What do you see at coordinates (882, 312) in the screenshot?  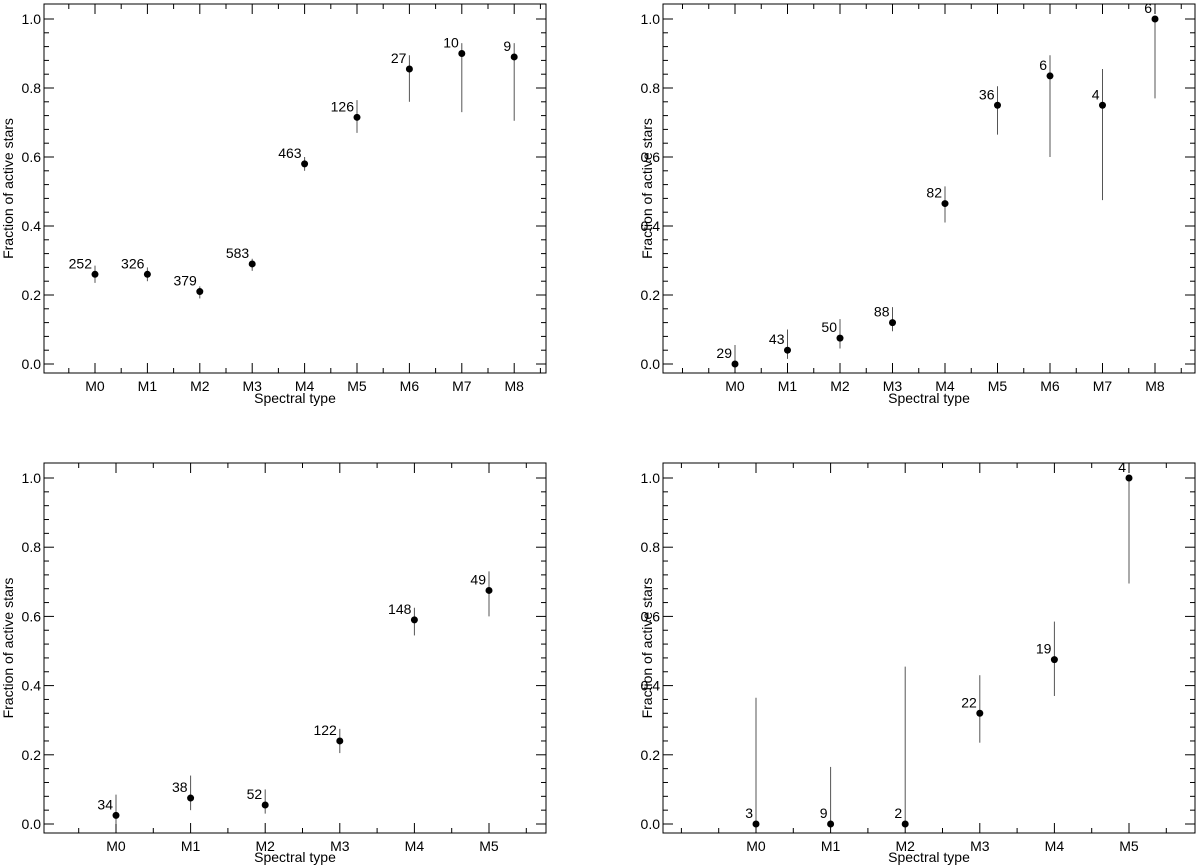 I see `count-label: 88` at bounding box center [882, 312].